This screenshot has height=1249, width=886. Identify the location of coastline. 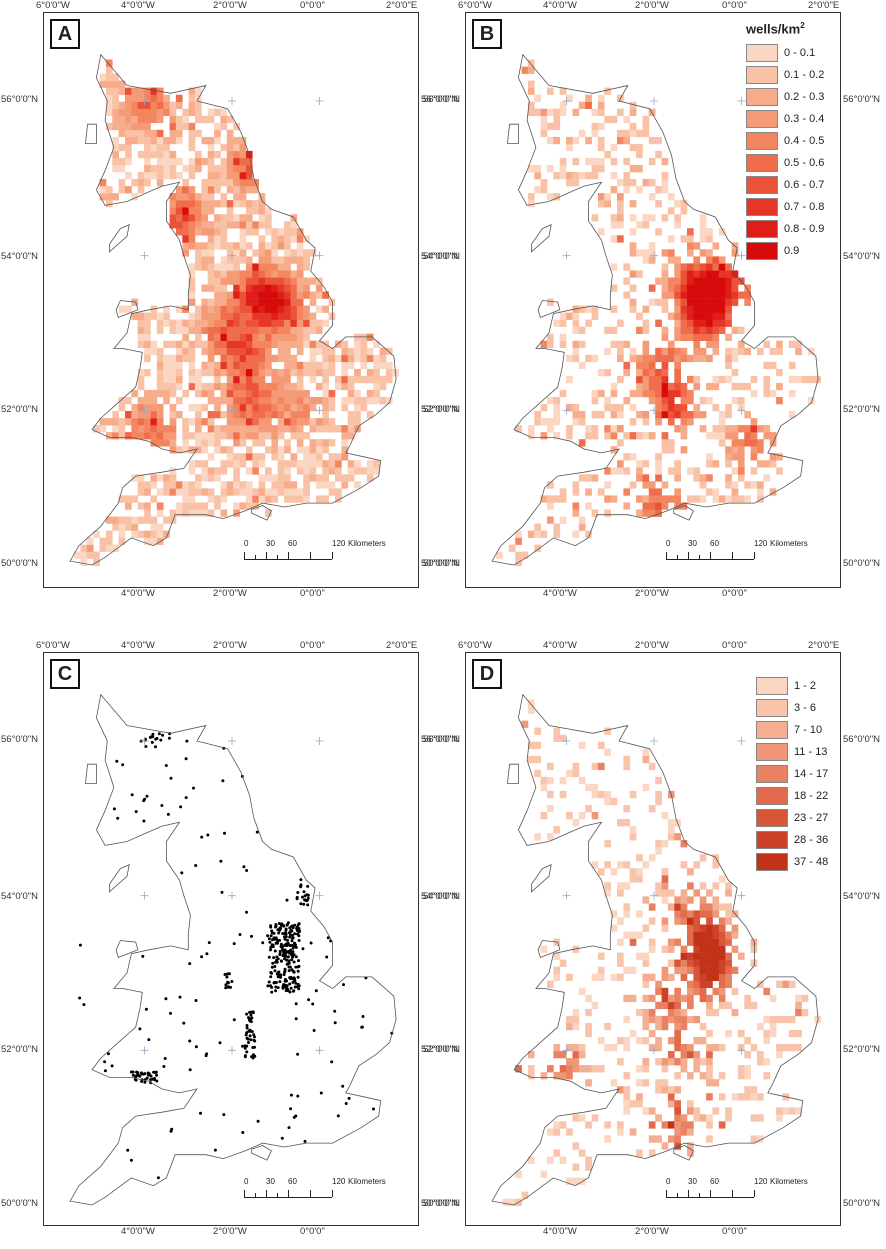
(683, 513).